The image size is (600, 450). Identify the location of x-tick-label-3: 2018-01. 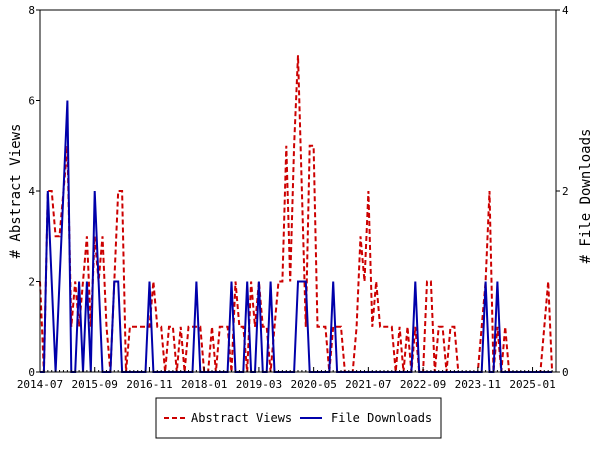
(204, 384).